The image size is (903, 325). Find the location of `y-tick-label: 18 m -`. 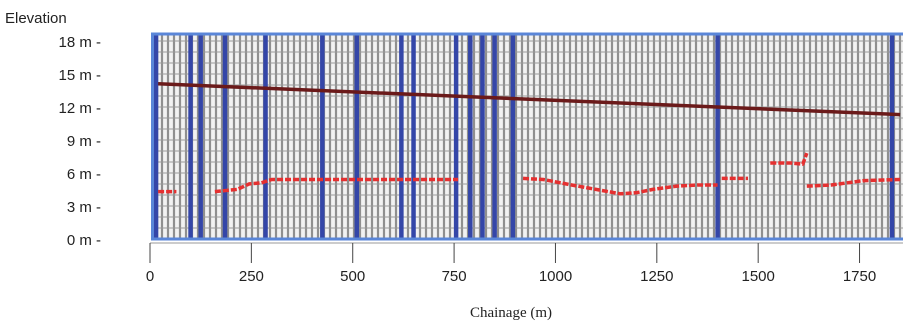

y-tick-label: 18 m - is located at coordinates (79, 42).